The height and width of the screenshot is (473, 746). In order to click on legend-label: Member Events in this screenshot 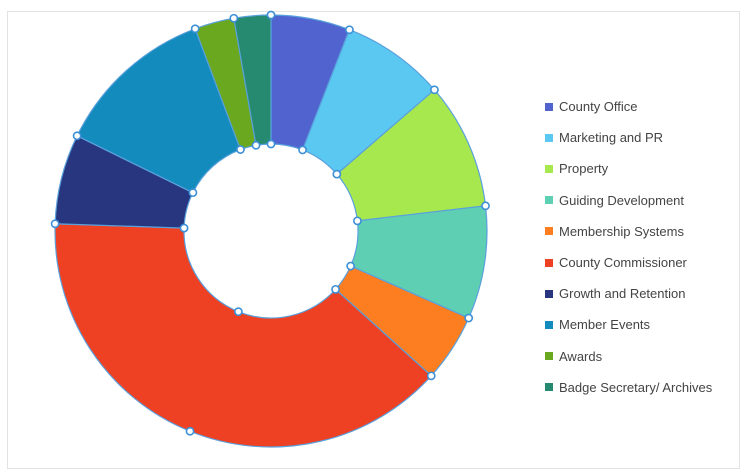, I will do `click(605, 325)`.